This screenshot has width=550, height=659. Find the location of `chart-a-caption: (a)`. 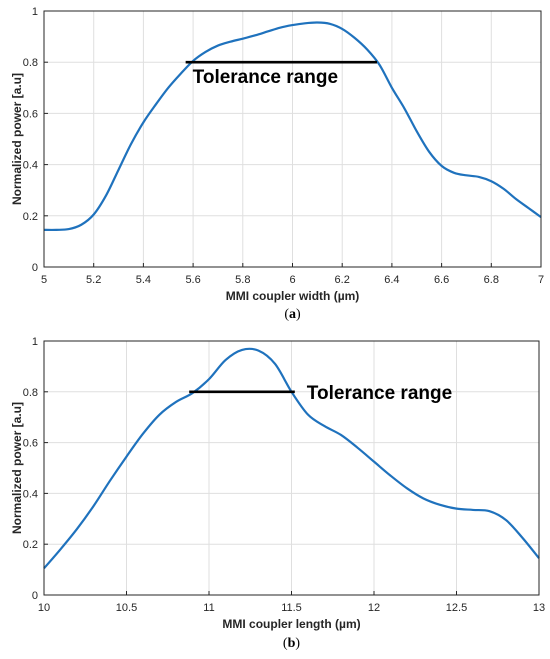

chart-a-caption: (a) is located at coordinates (292, 314).